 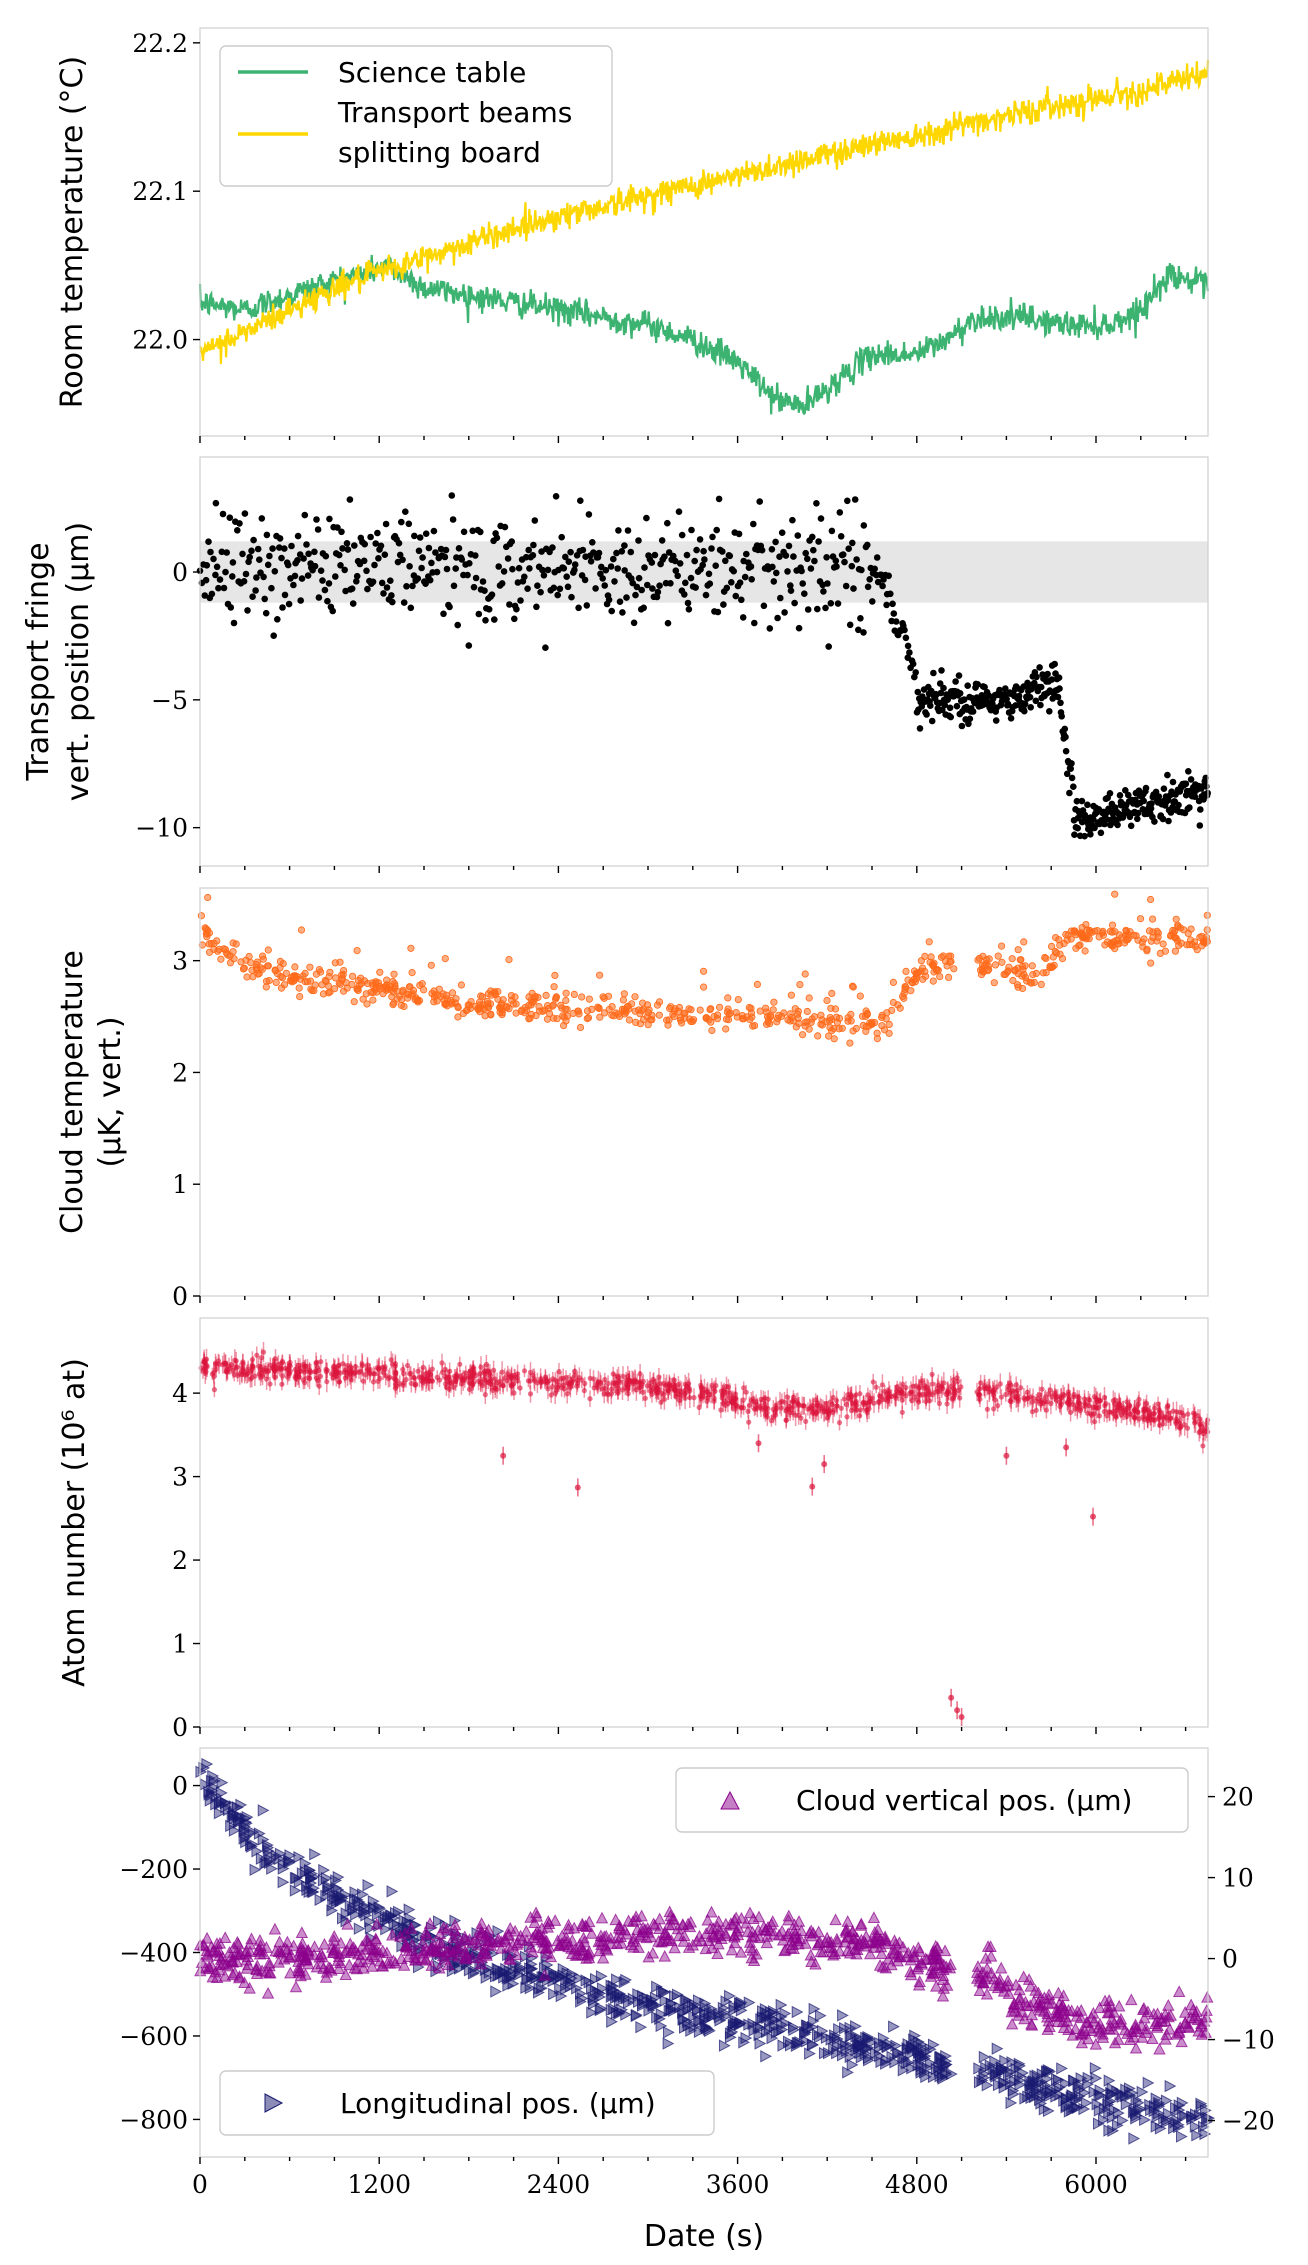 What do you see at coordinates (160, 340) in the screenshot?
I see `y-tick-label: 22.0` at bounding box center [160, 340].